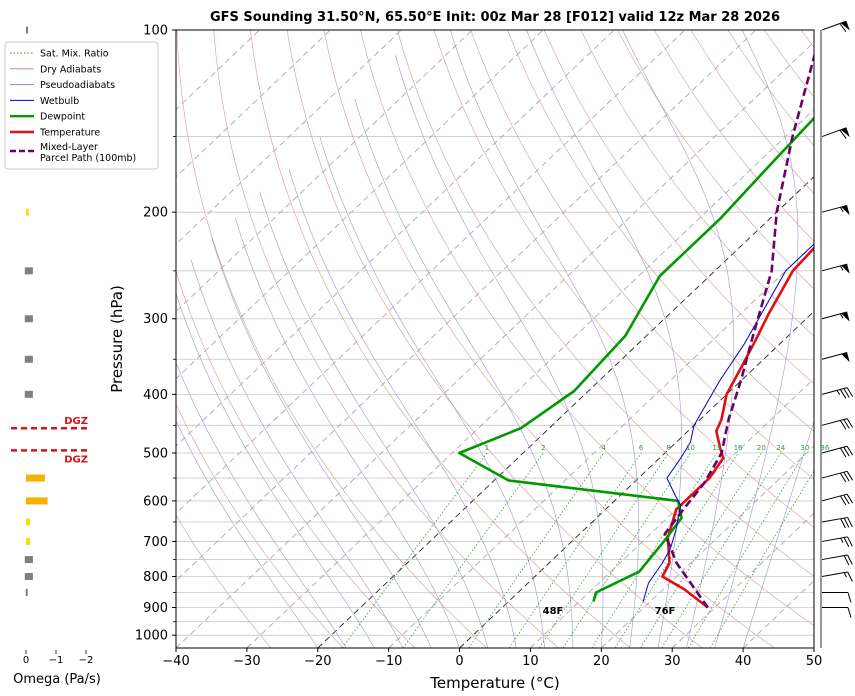 The image size is (855, 696). Describe the element at coordinates (57, 679) in the screenshot. I see `omega-axis-label: Omega (Pa/s)` at that location.